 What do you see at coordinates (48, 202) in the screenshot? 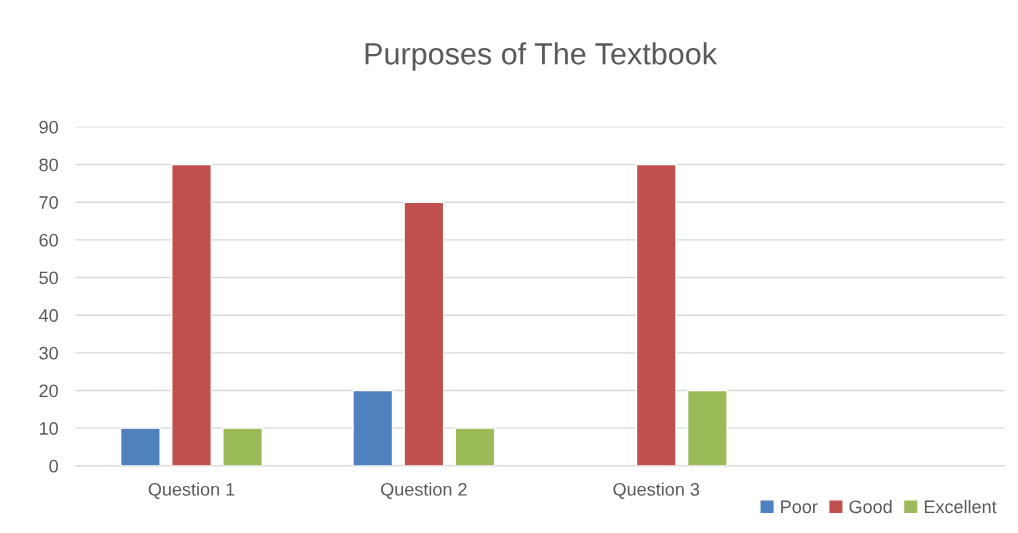
I see `y-tick-label: 70` at bounding box center [48, 202].